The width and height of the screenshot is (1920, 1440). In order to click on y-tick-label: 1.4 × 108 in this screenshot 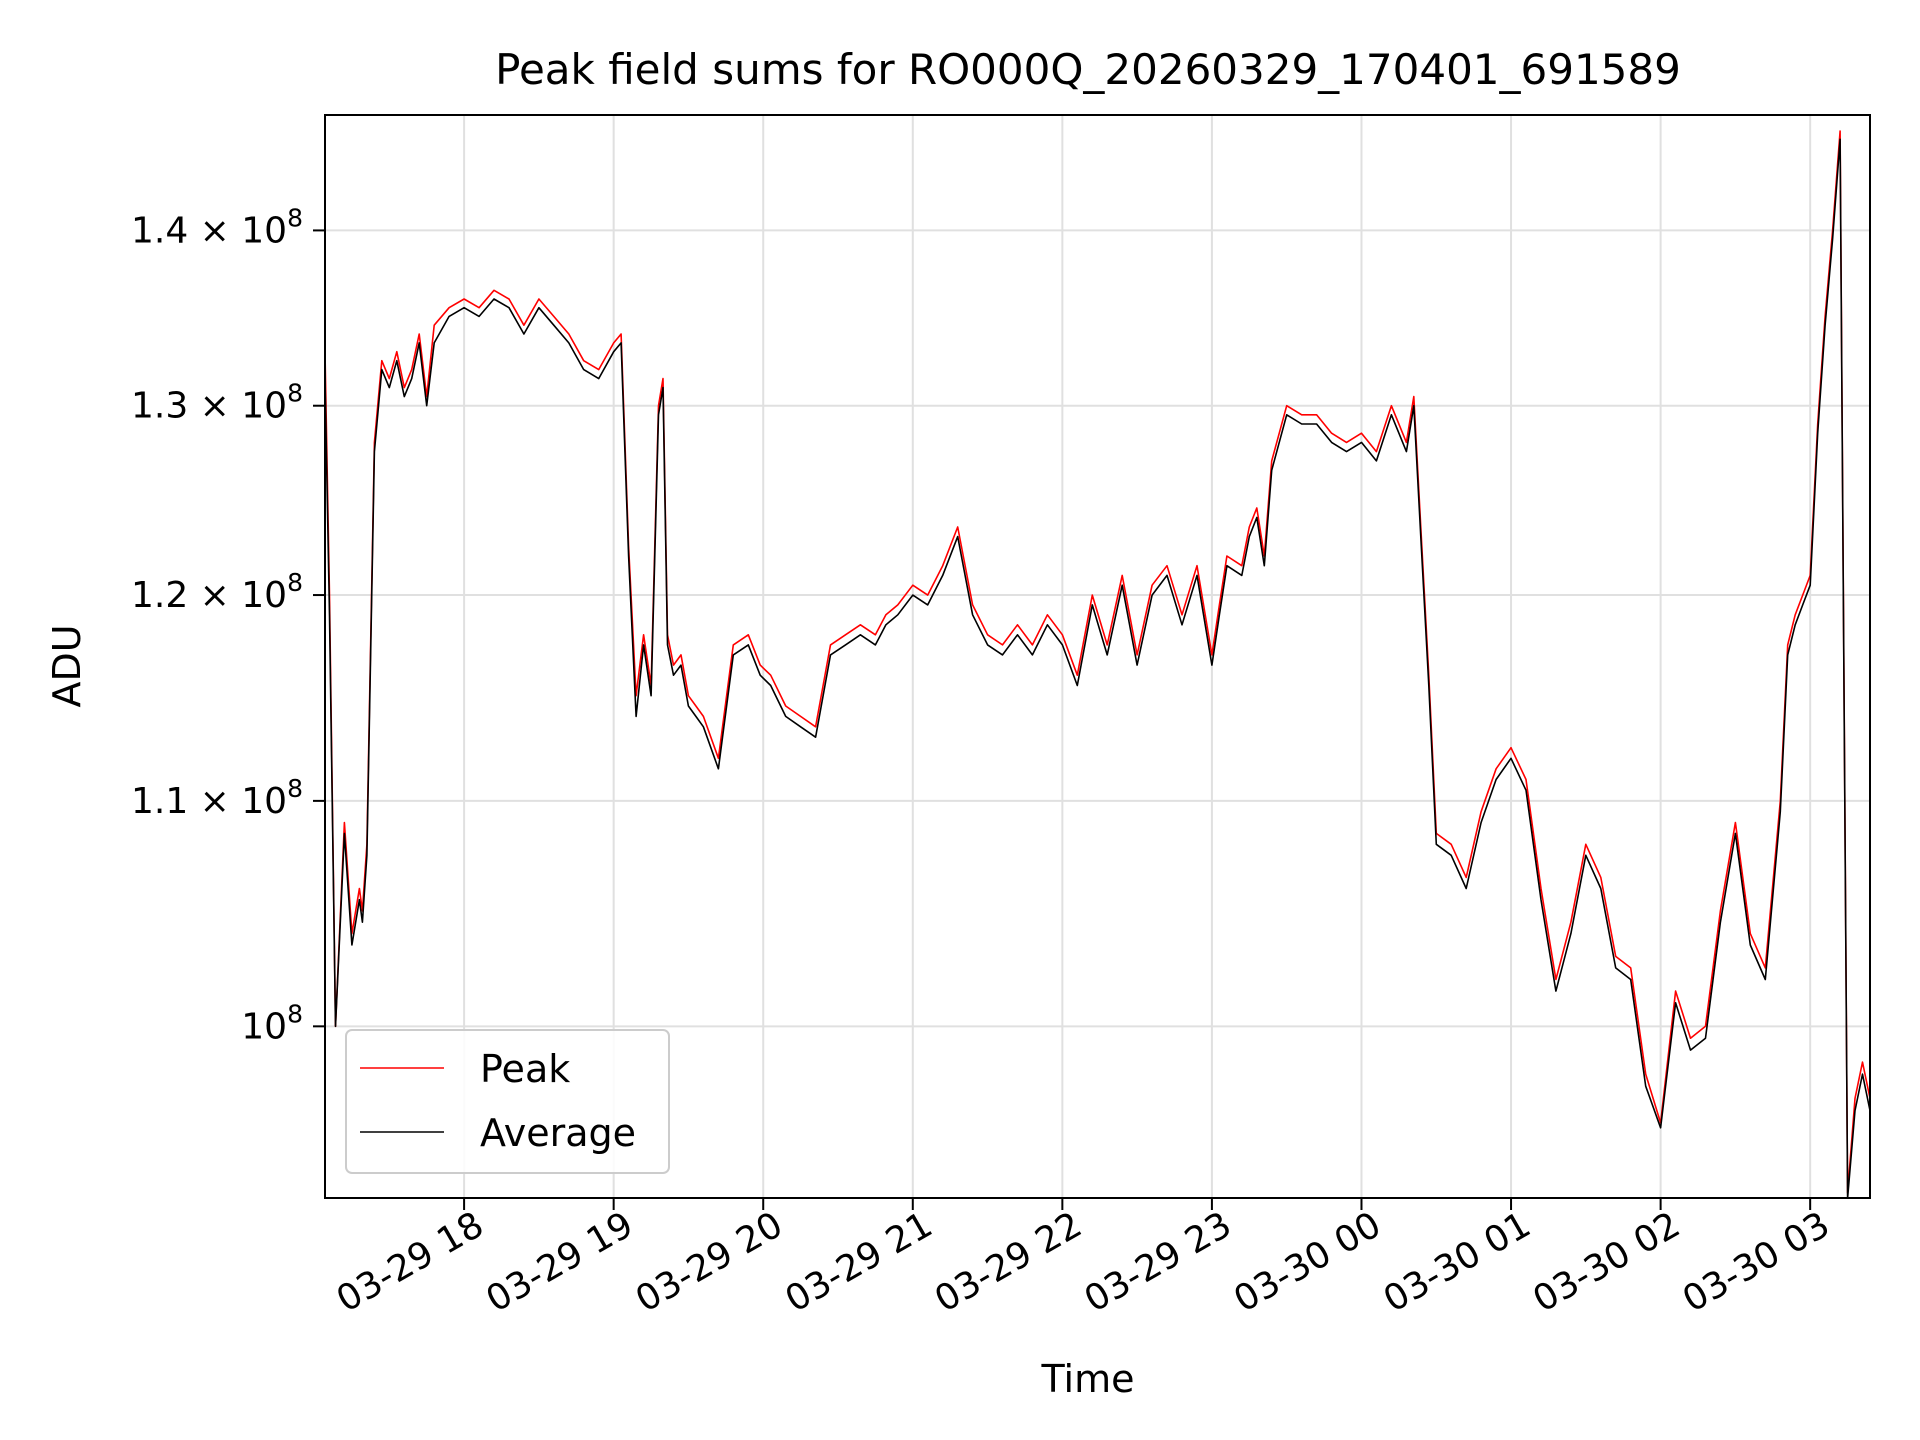, I will do `click(217, 227)`.